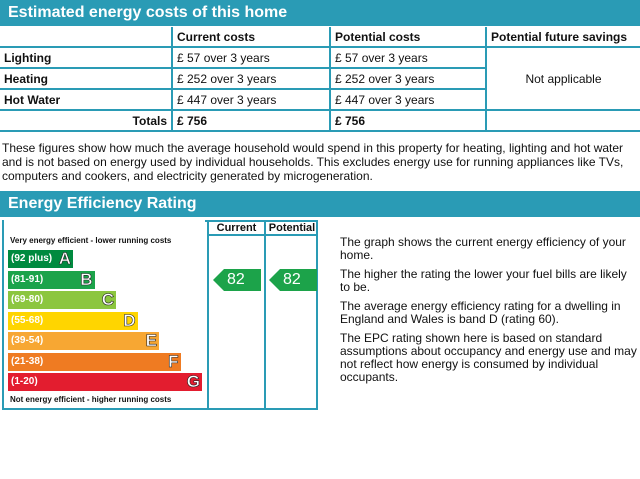  I want to click on current-column-header: Current, so click(236, 228).